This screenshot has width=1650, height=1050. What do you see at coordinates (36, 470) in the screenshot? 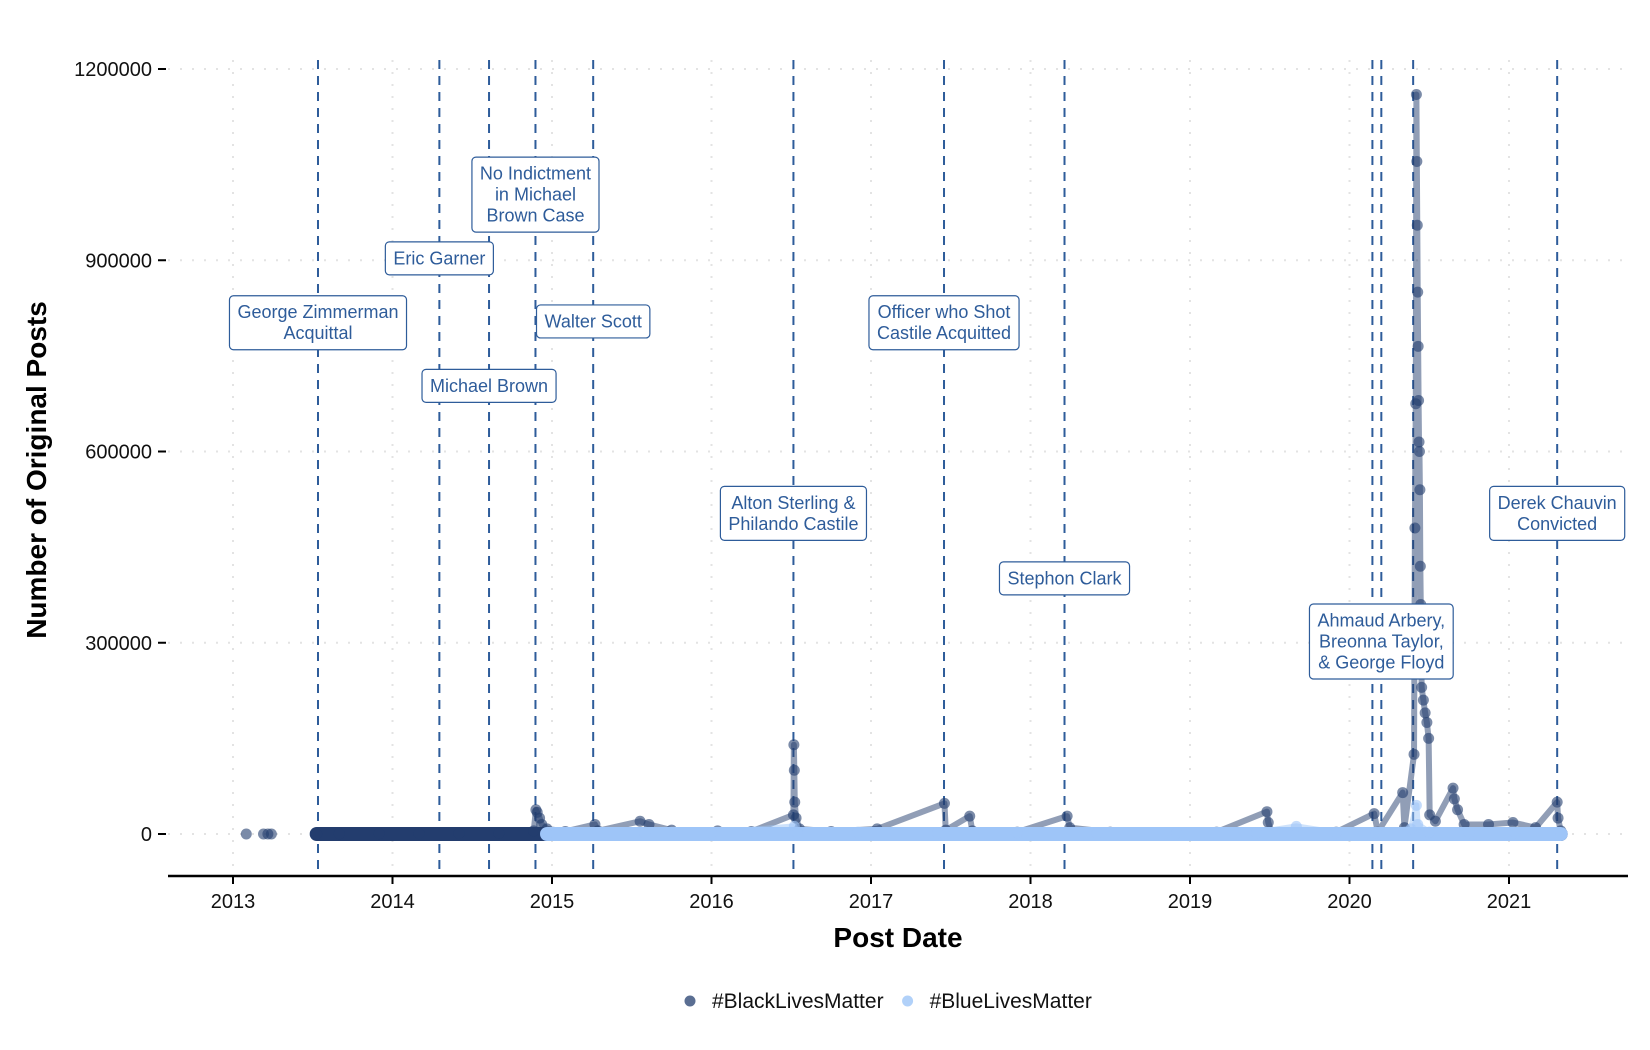
I see `y-axis-title: Number of Original Posts` at bounding box center [36, 470].